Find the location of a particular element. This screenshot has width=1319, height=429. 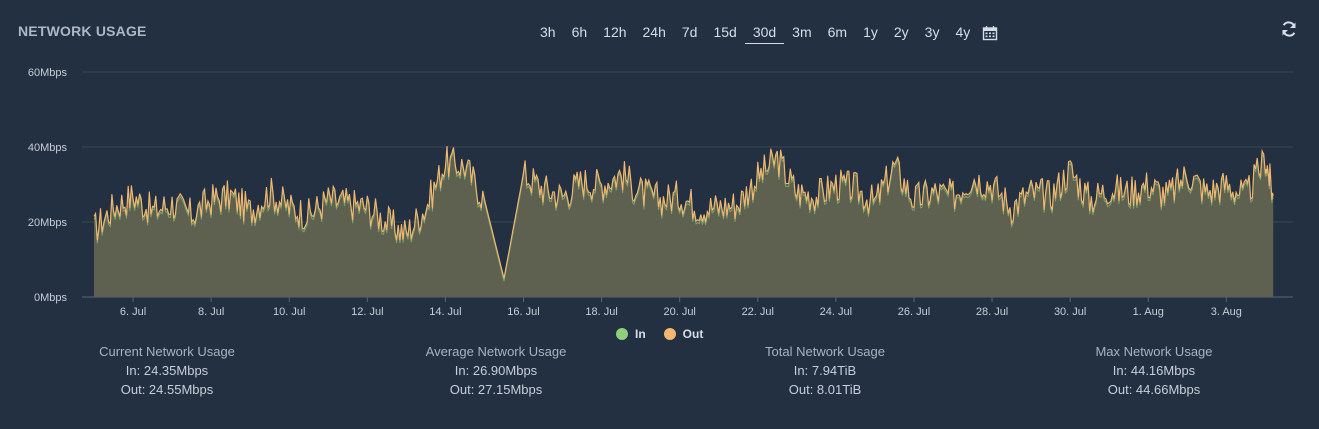

y-tick-label: 0Mbps is located at coordinates (51, 298).